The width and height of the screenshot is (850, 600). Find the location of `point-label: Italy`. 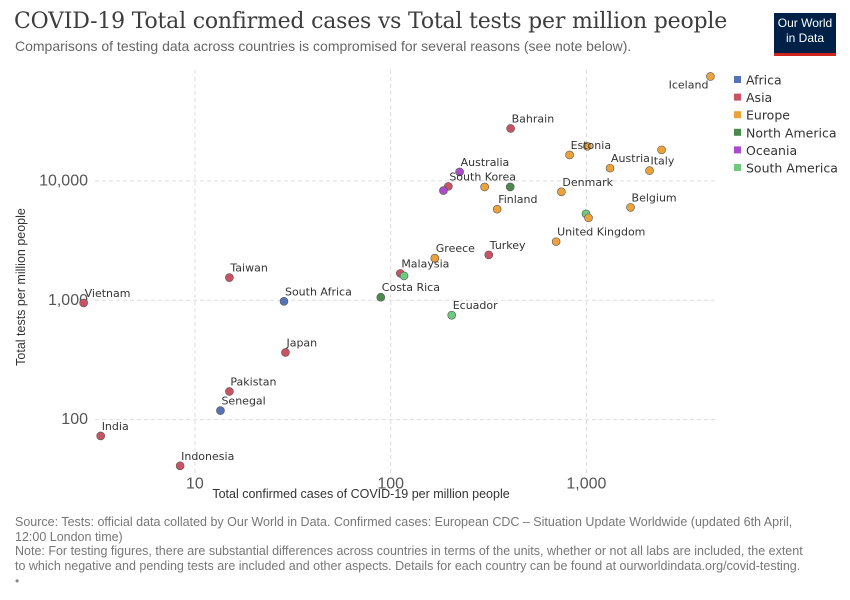

point-label: Italy is located at coordinates (663, 161).